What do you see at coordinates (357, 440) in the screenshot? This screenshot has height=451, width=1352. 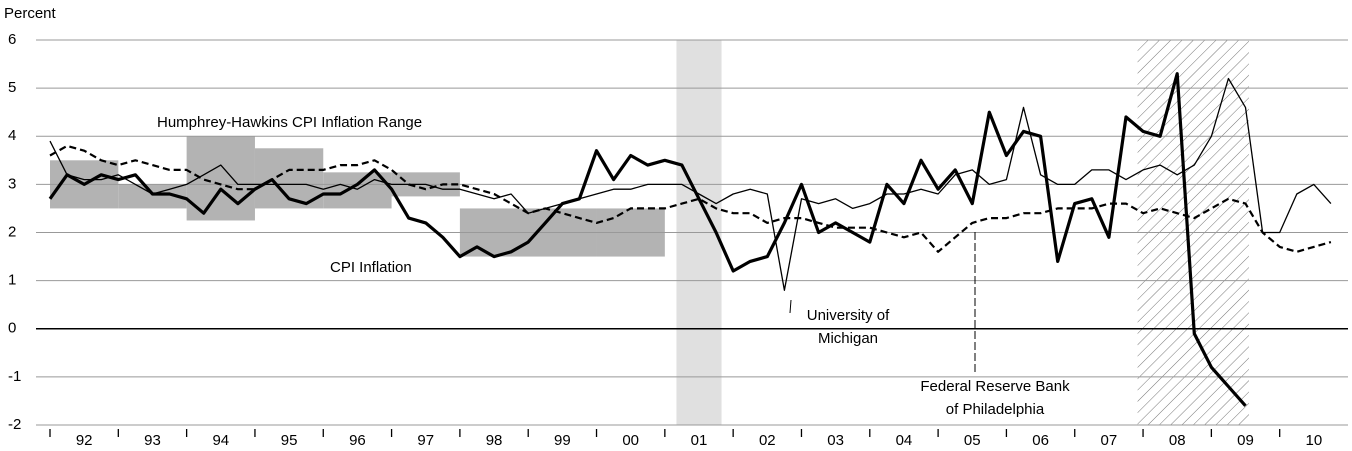 I see `x-tick-label: 96` at bounding box center [357, 440].